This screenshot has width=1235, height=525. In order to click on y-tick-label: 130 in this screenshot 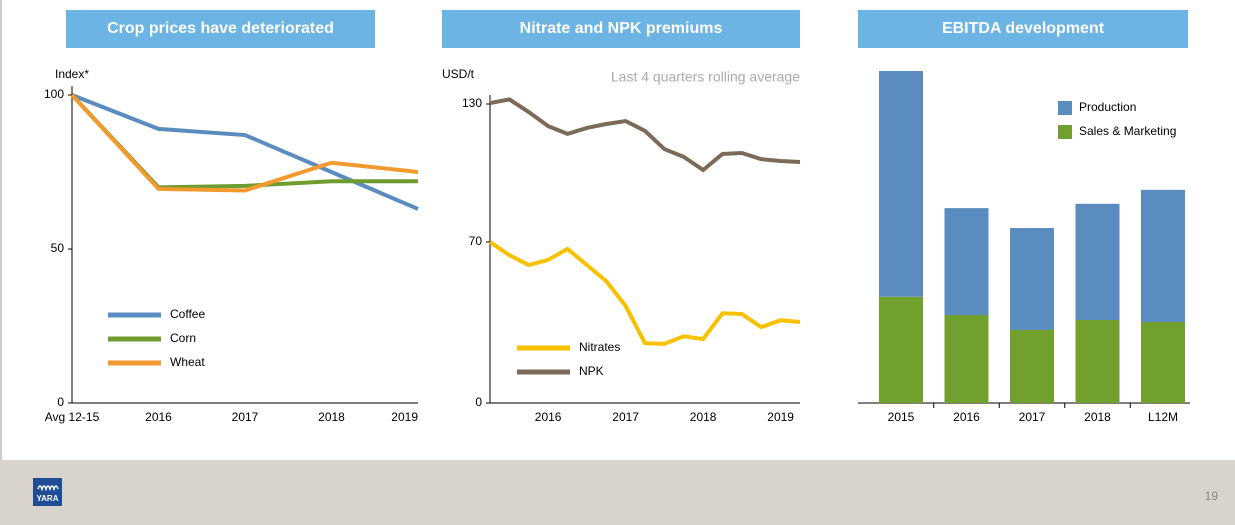, I will do `click(472, 103)`.